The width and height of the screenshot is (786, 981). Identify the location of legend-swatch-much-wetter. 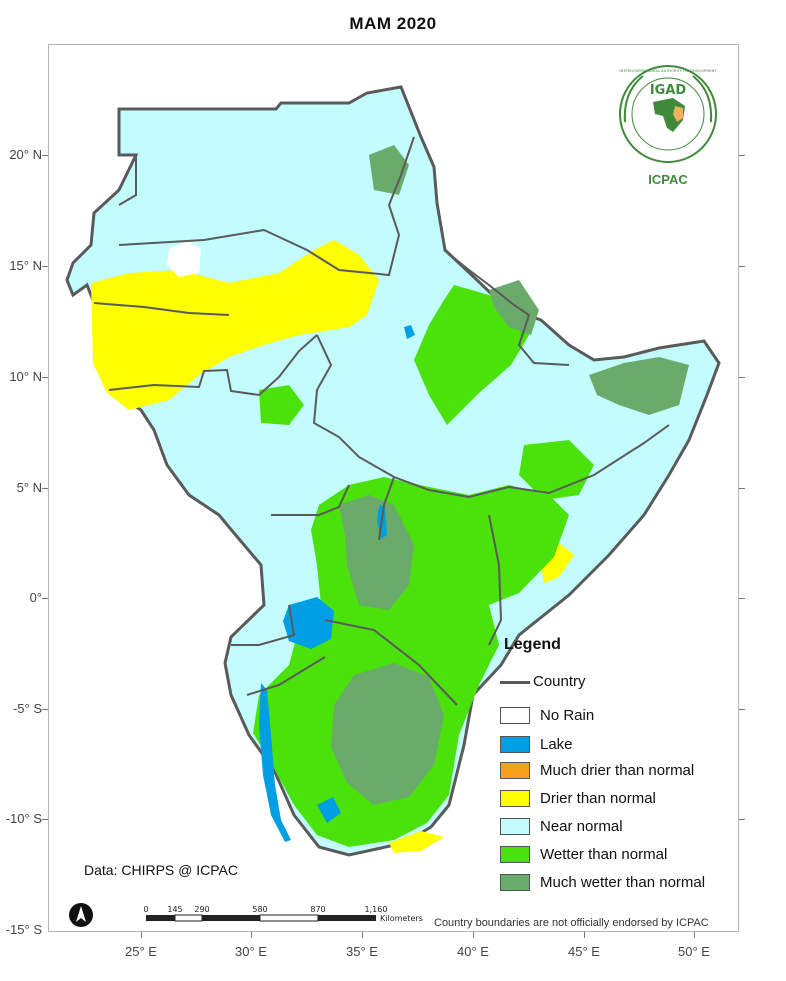
(515, 882).